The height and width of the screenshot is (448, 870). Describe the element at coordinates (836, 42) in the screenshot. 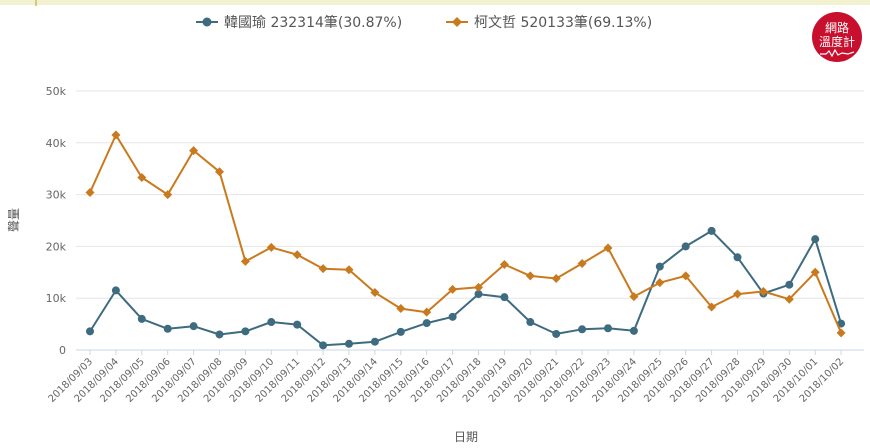

I see `brand-logo-line2: 溫度計` at that location.